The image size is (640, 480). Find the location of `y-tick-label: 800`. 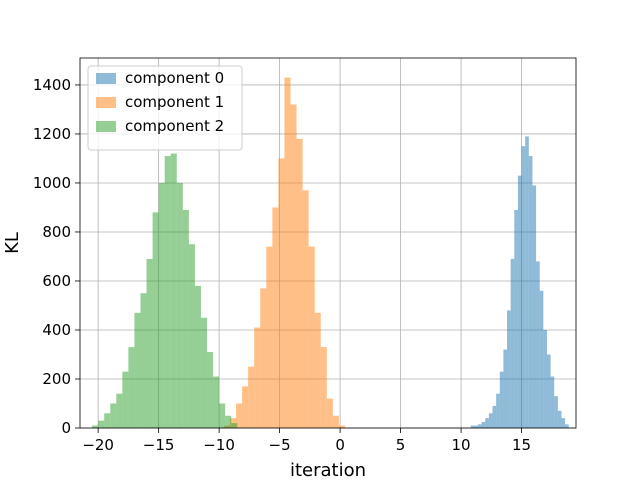

y-tick-label: 800 is located at coordinates (56, 232).